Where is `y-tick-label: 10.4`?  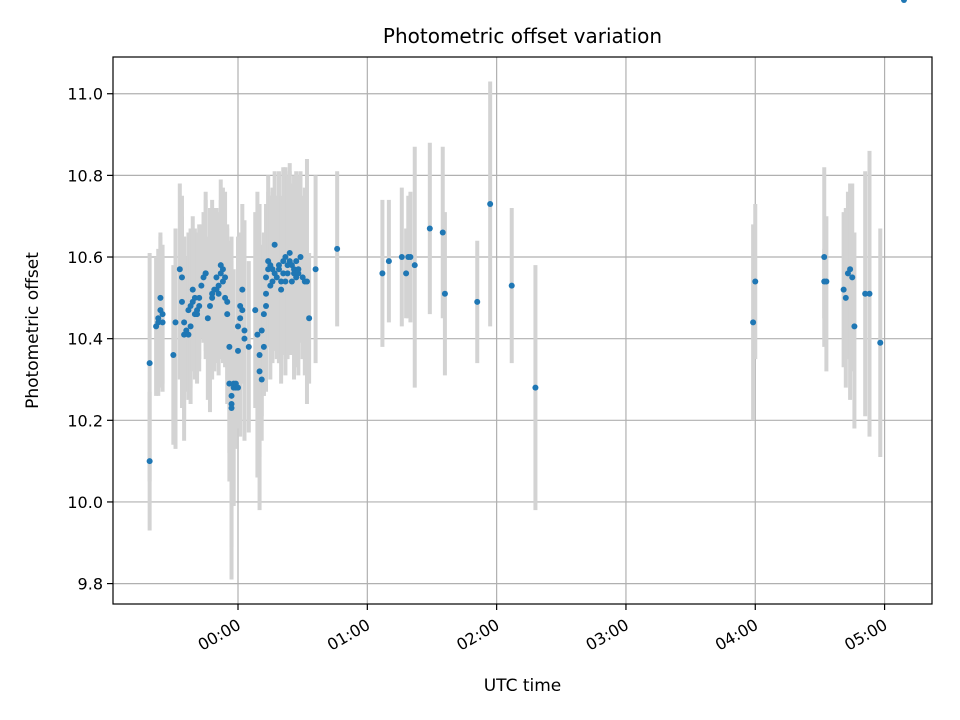 y-tick-label: 10.4 is located at coordinates (85, 339).